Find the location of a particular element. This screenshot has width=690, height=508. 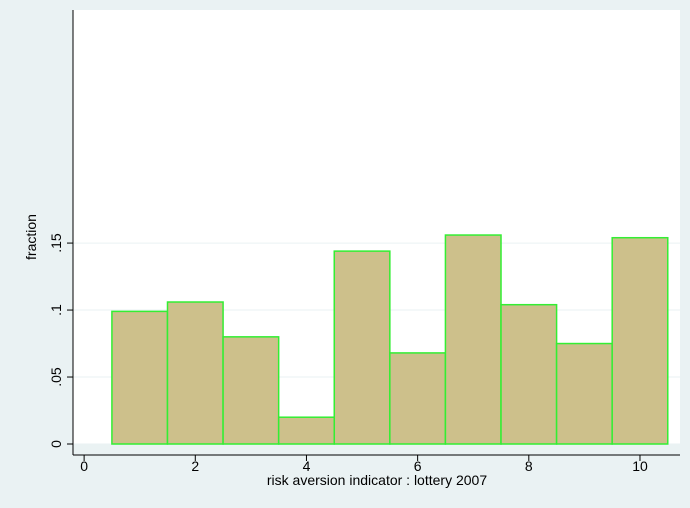

y-axis-title: fraction is located at coordinates (31, 237).